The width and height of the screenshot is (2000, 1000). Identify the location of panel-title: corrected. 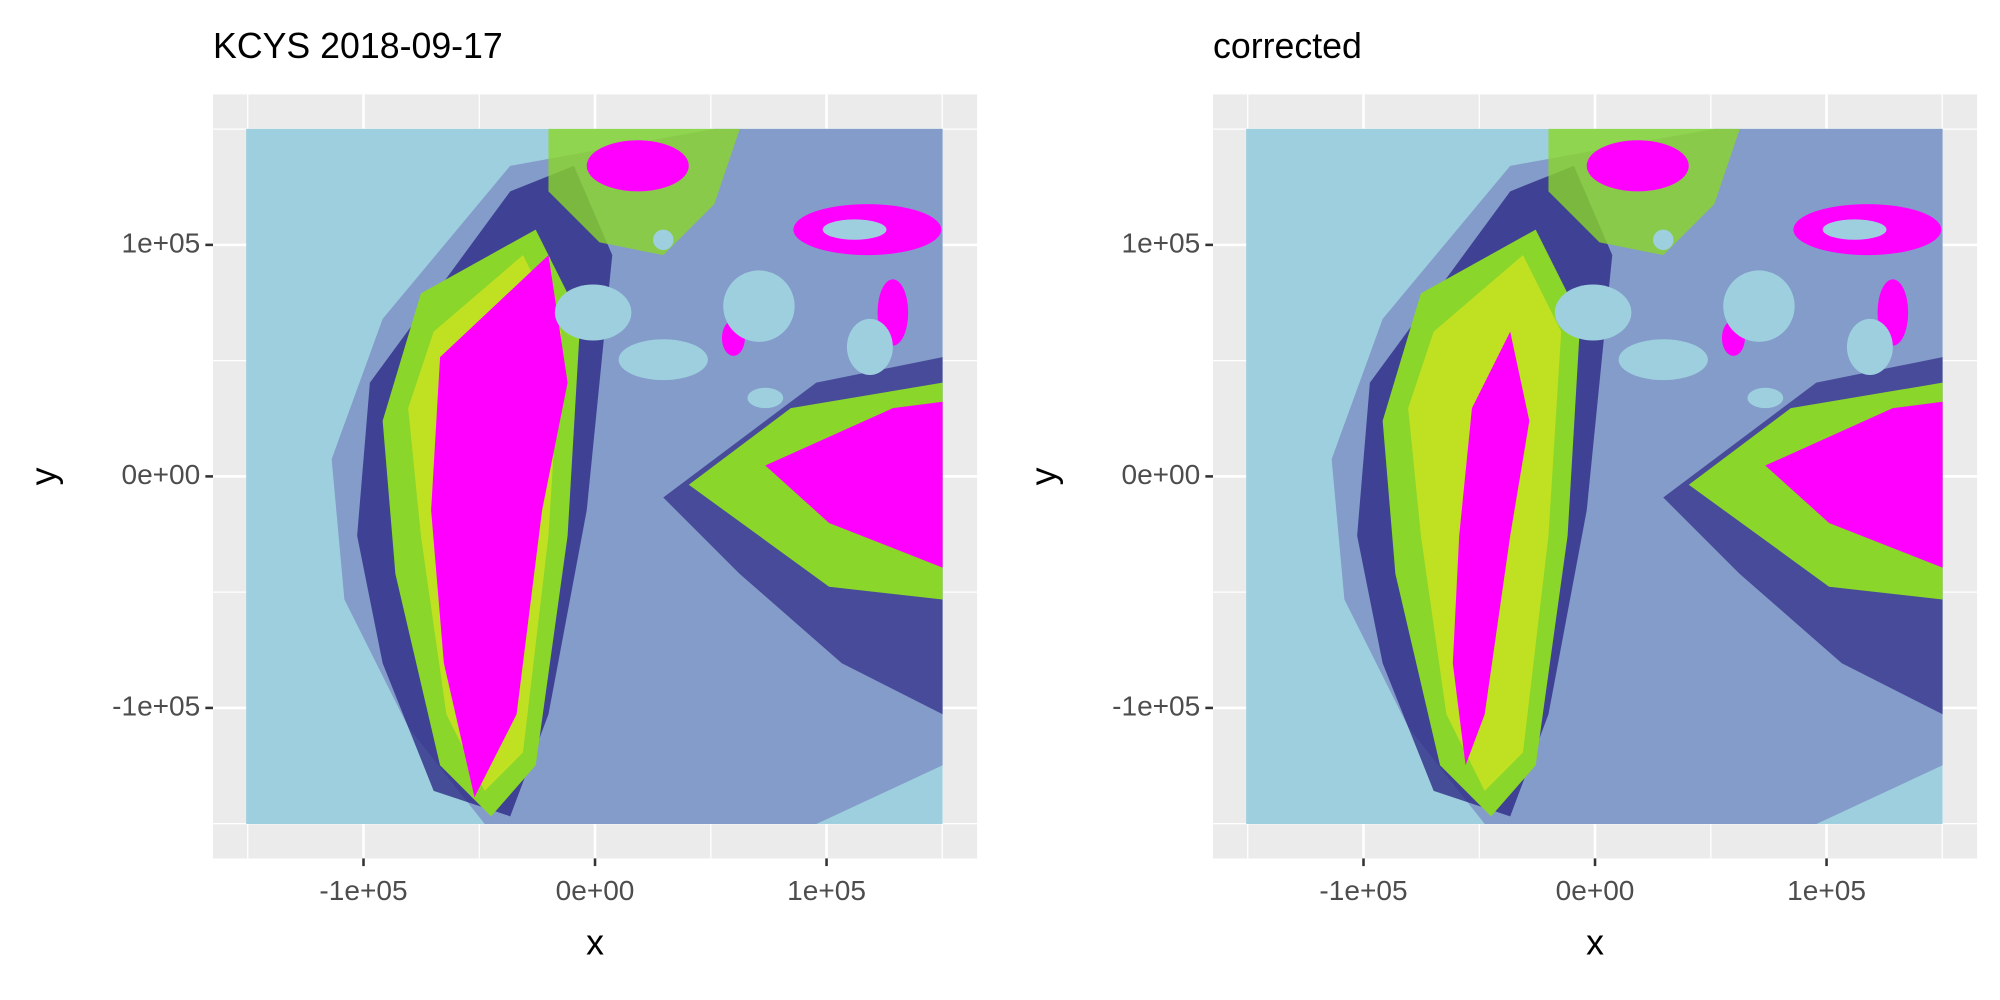
(1287, 46).